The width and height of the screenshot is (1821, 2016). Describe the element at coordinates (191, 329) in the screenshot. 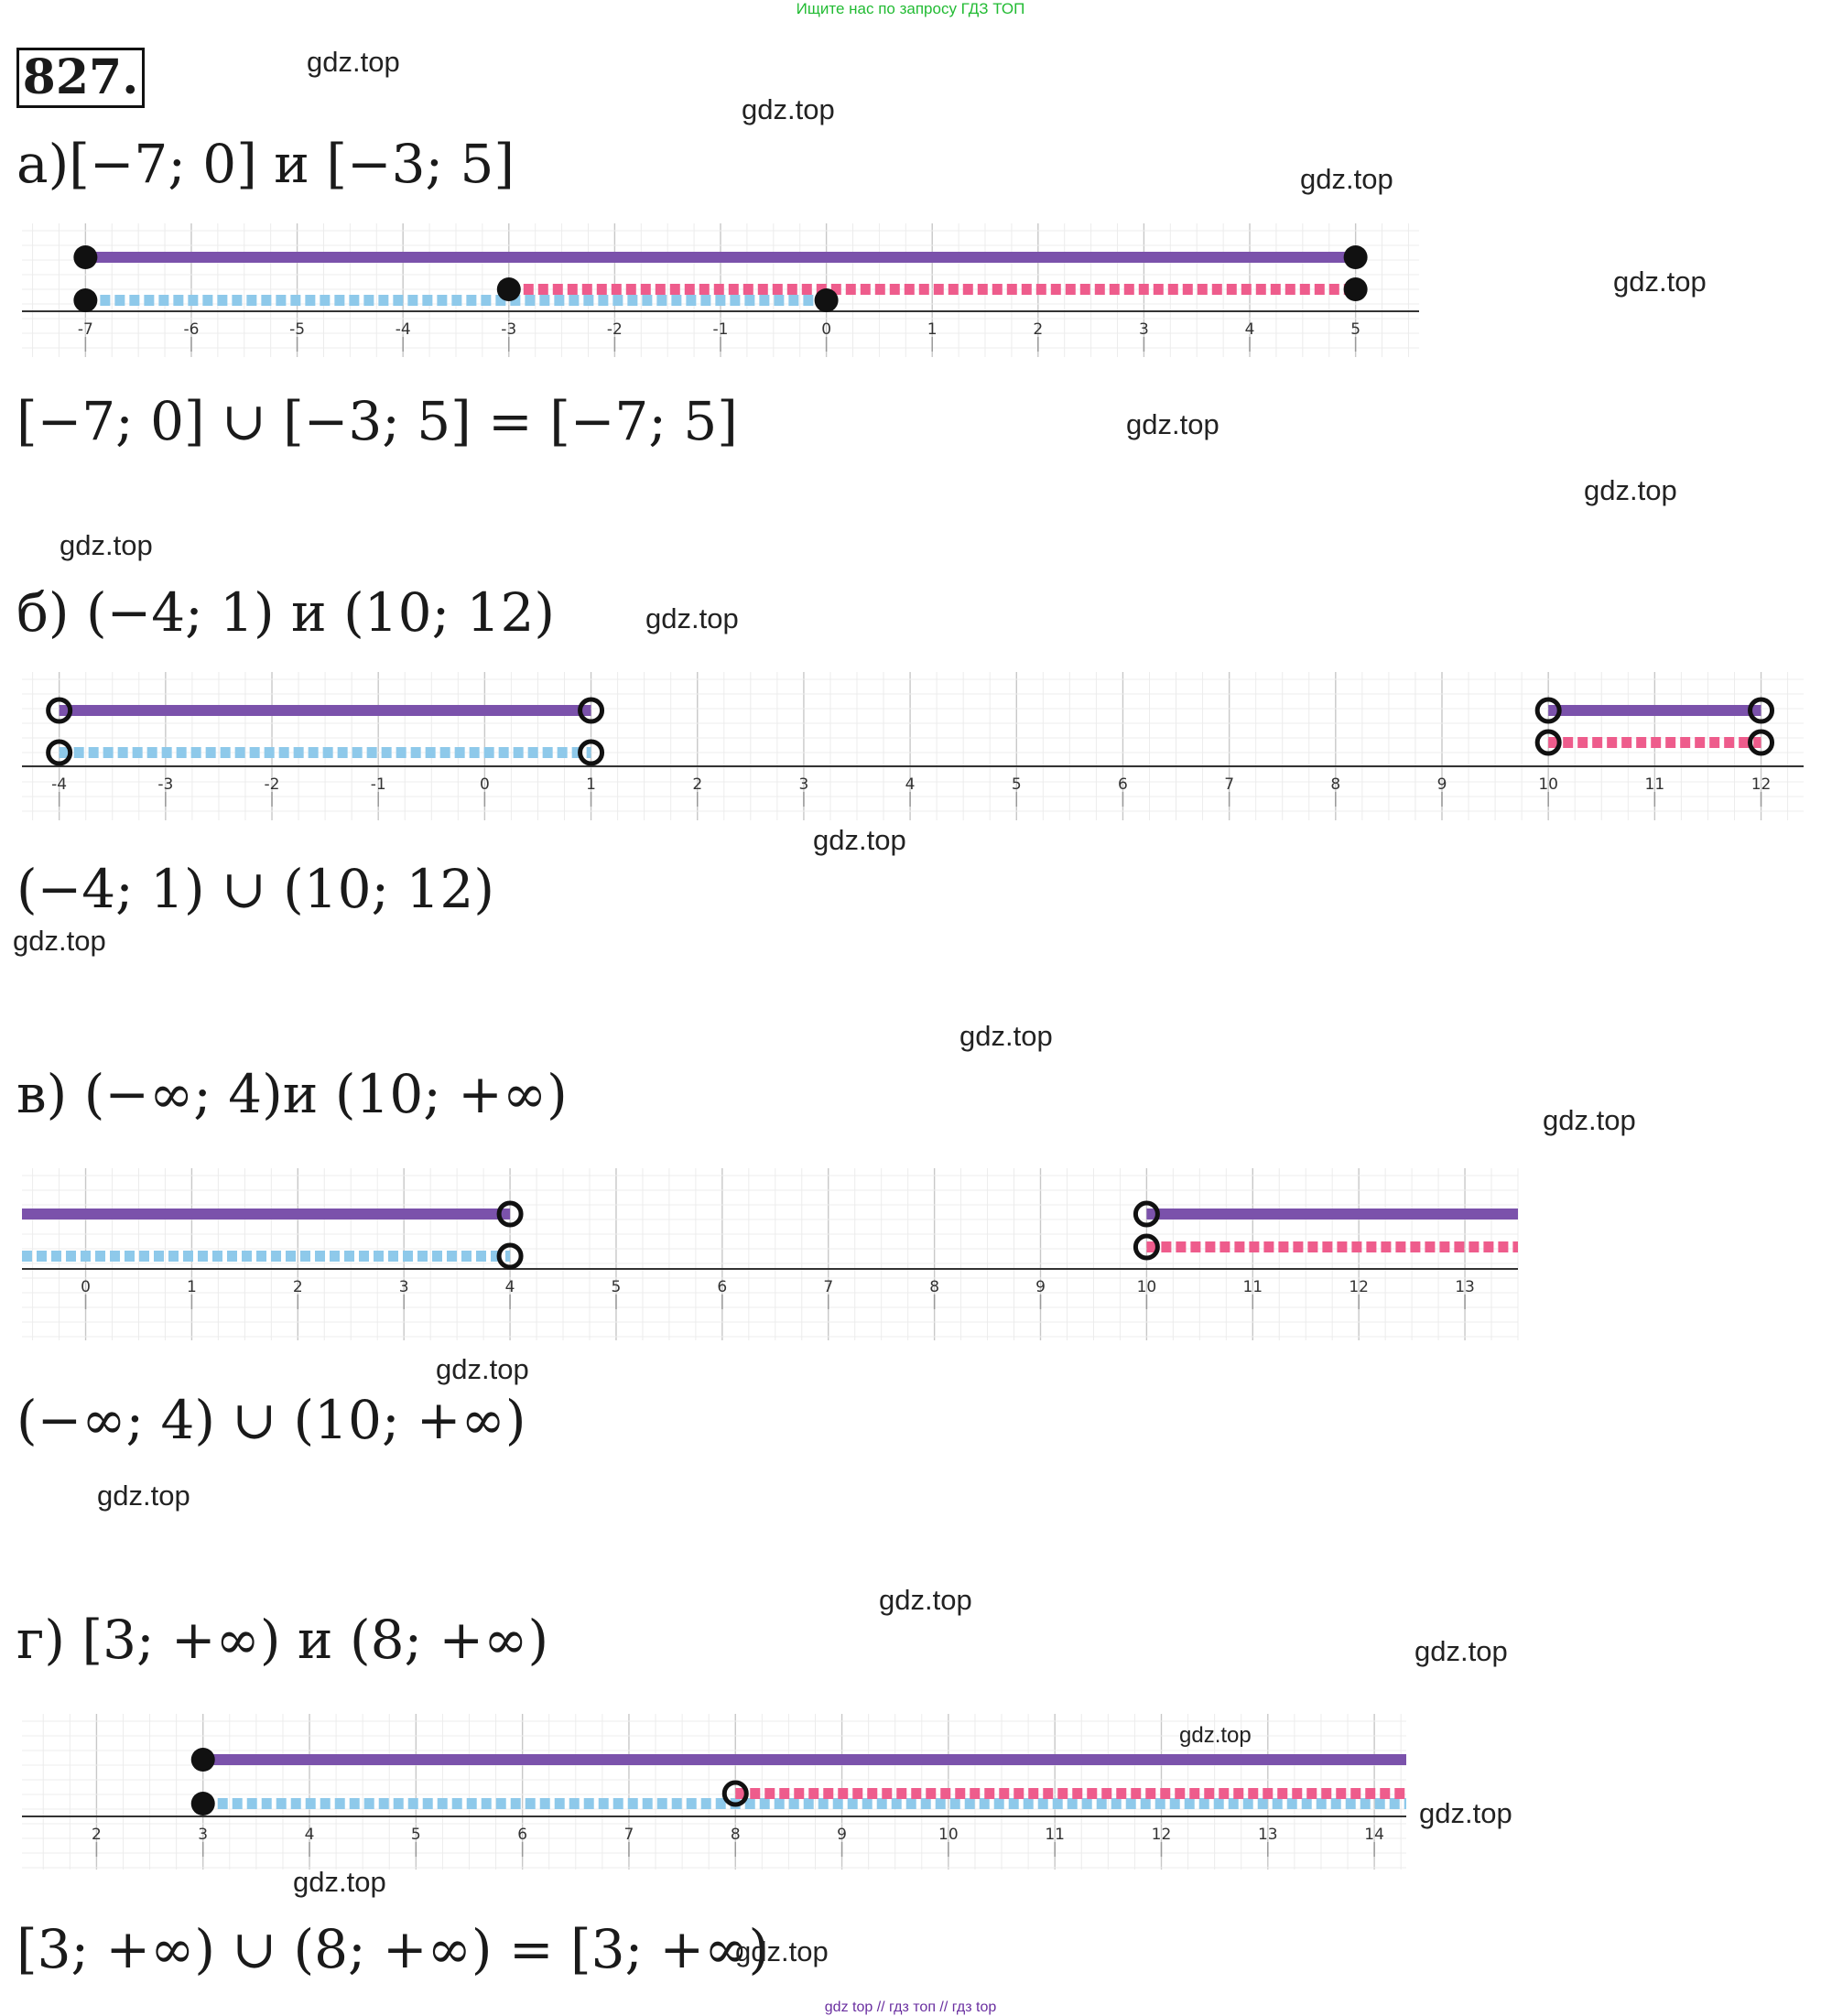

I see `axis-tick-label: -6` at that location.